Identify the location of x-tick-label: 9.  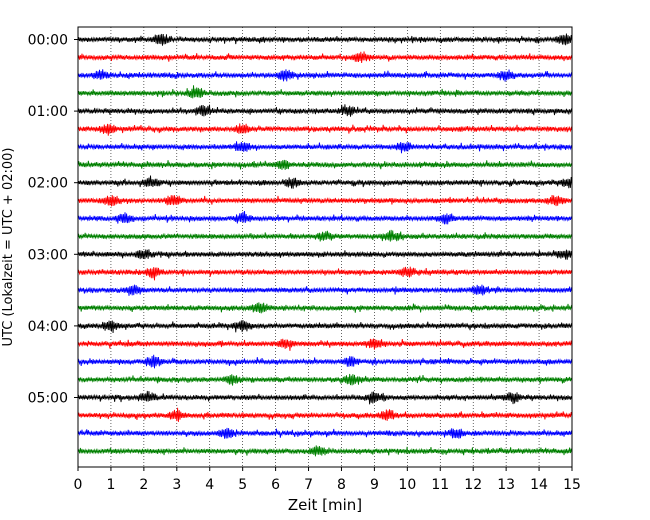
(374, 485).